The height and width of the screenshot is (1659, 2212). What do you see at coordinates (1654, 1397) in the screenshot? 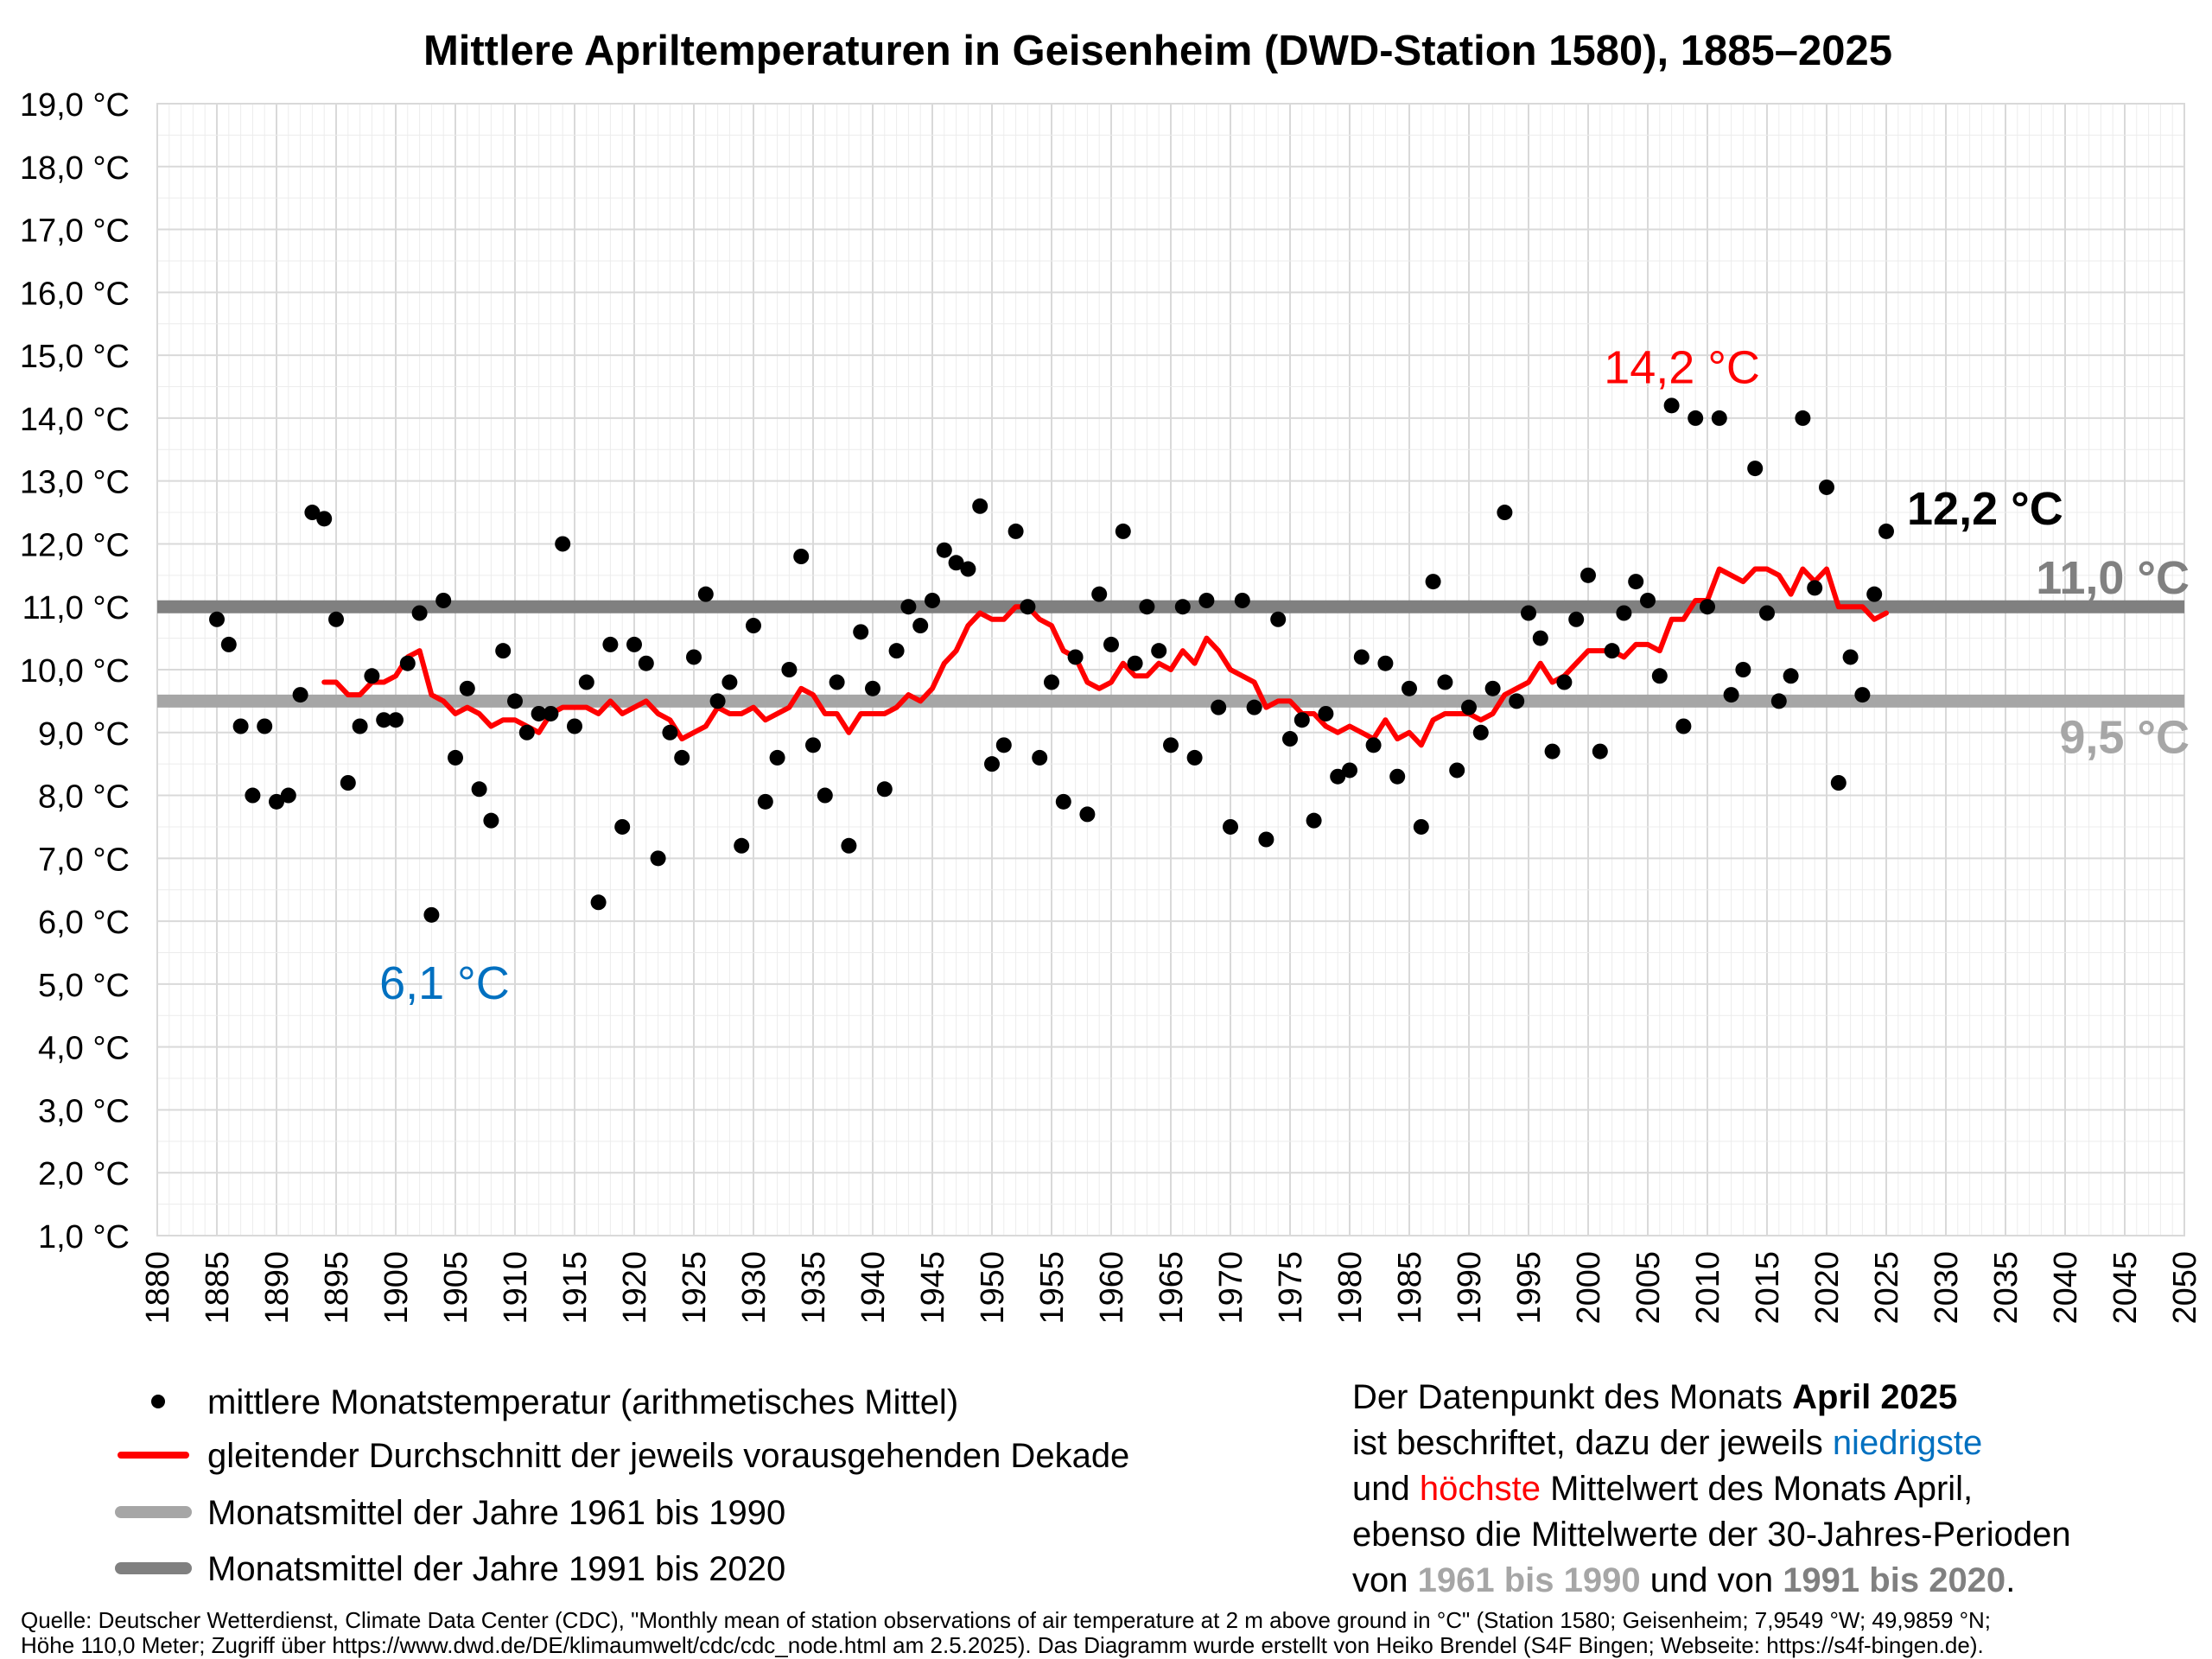
I see `info-line-1: Der Datenpunkt des Monats April 2025` at bounding box center [1654, 1397].